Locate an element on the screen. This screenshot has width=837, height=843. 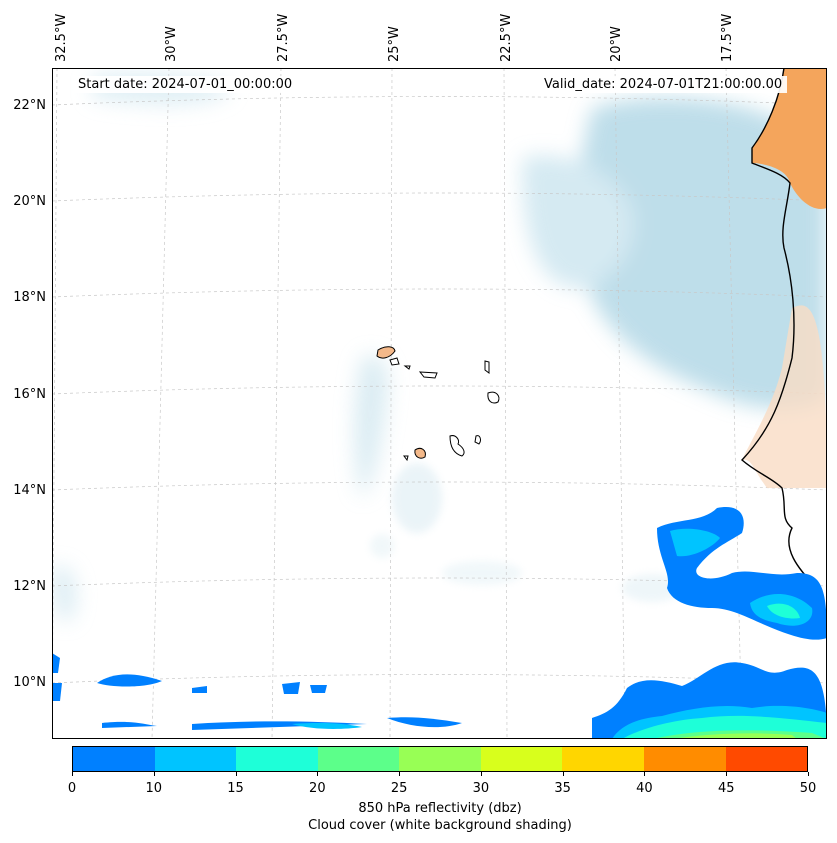
lon-label-22-5w: 22.5°W is located at coordinates (506, 37).